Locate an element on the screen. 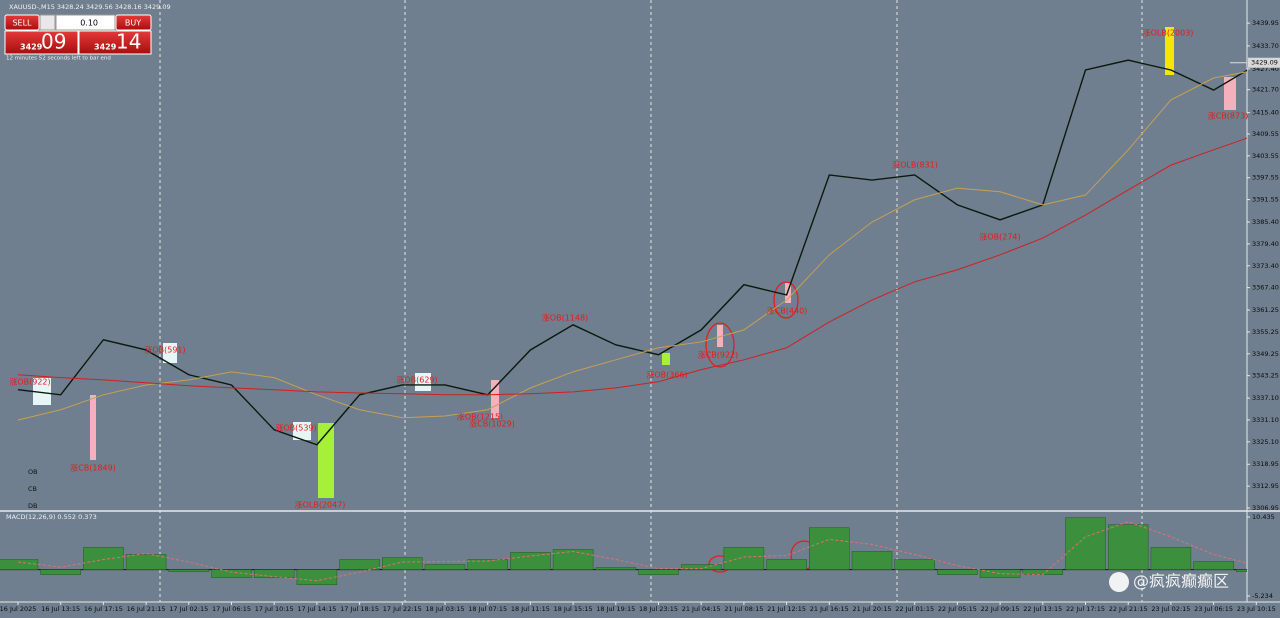  buy-label: BUY is located at coordinates (133, 23).